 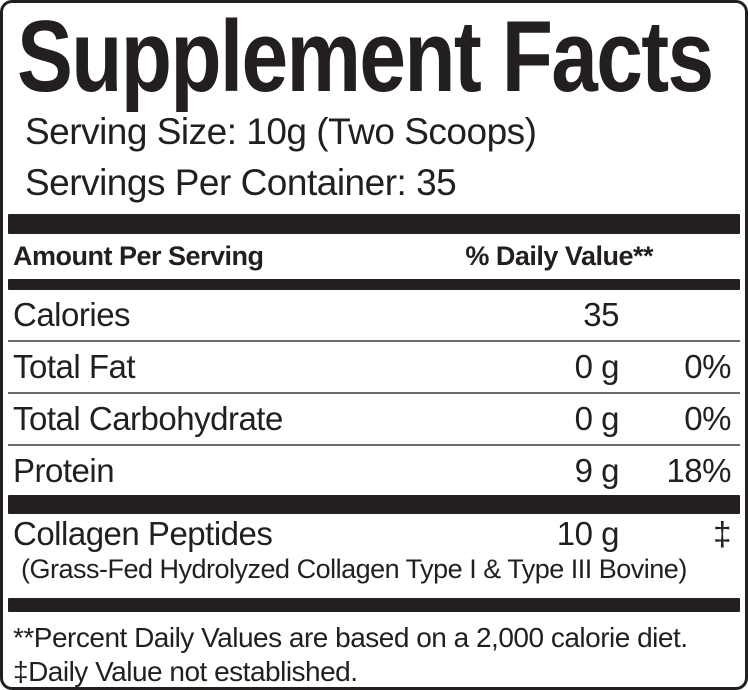 I want to click on nutrient-row-protein: Protein 9 g 18%, so click(x=374, y=470).